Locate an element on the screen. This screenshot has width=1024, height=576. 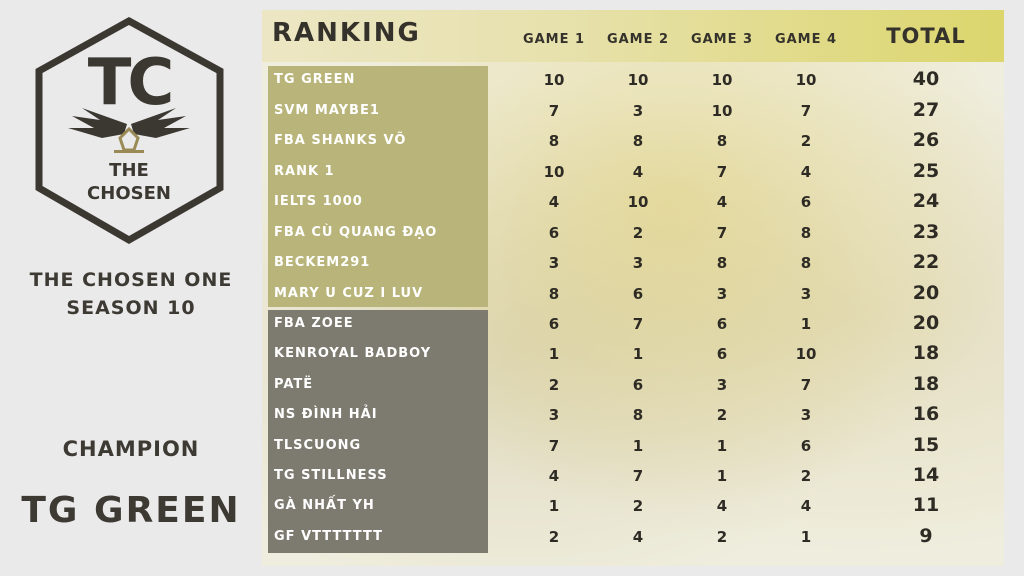
table-row: TG GREEN 10 10 10 10 40 is located at coordinates (633, 81).